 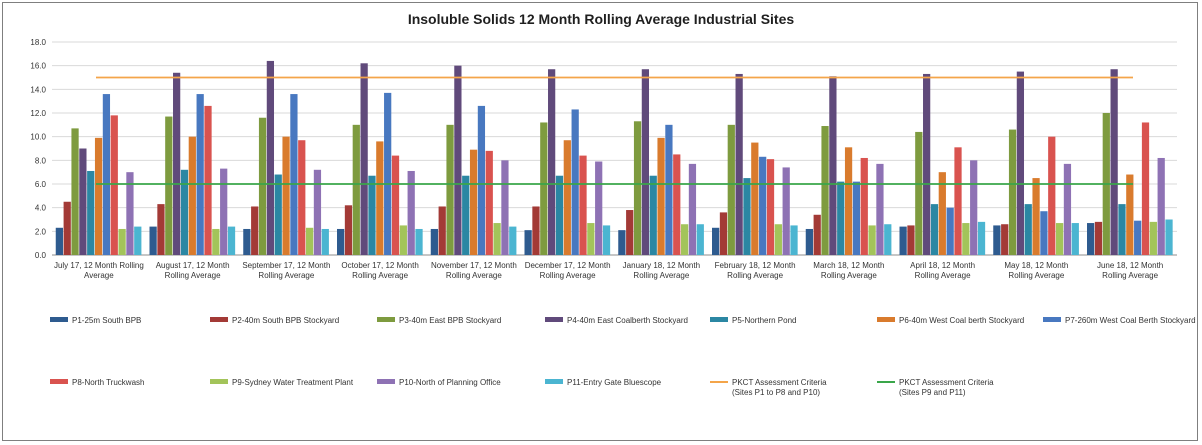 I want to click on y-tick-label: 4.0, so click(x=41, y=208).